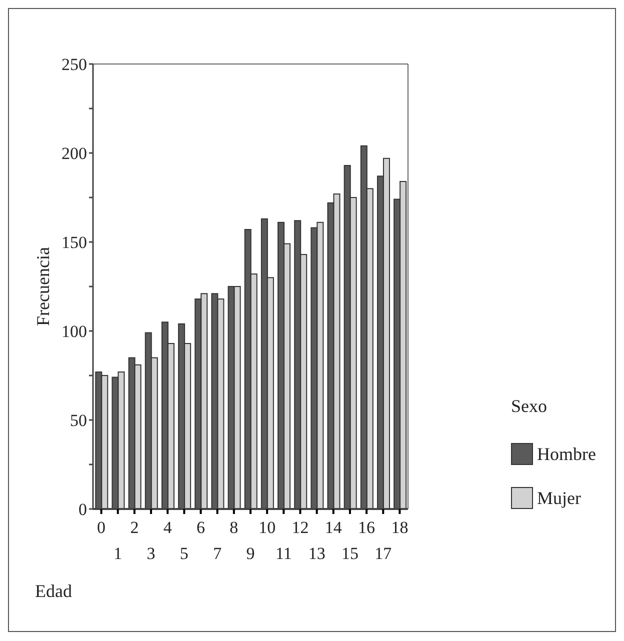 Image resolution: width=624 pixels, height=641 pixels. I want to click on x-tick-label: 18, so click(399, 527).